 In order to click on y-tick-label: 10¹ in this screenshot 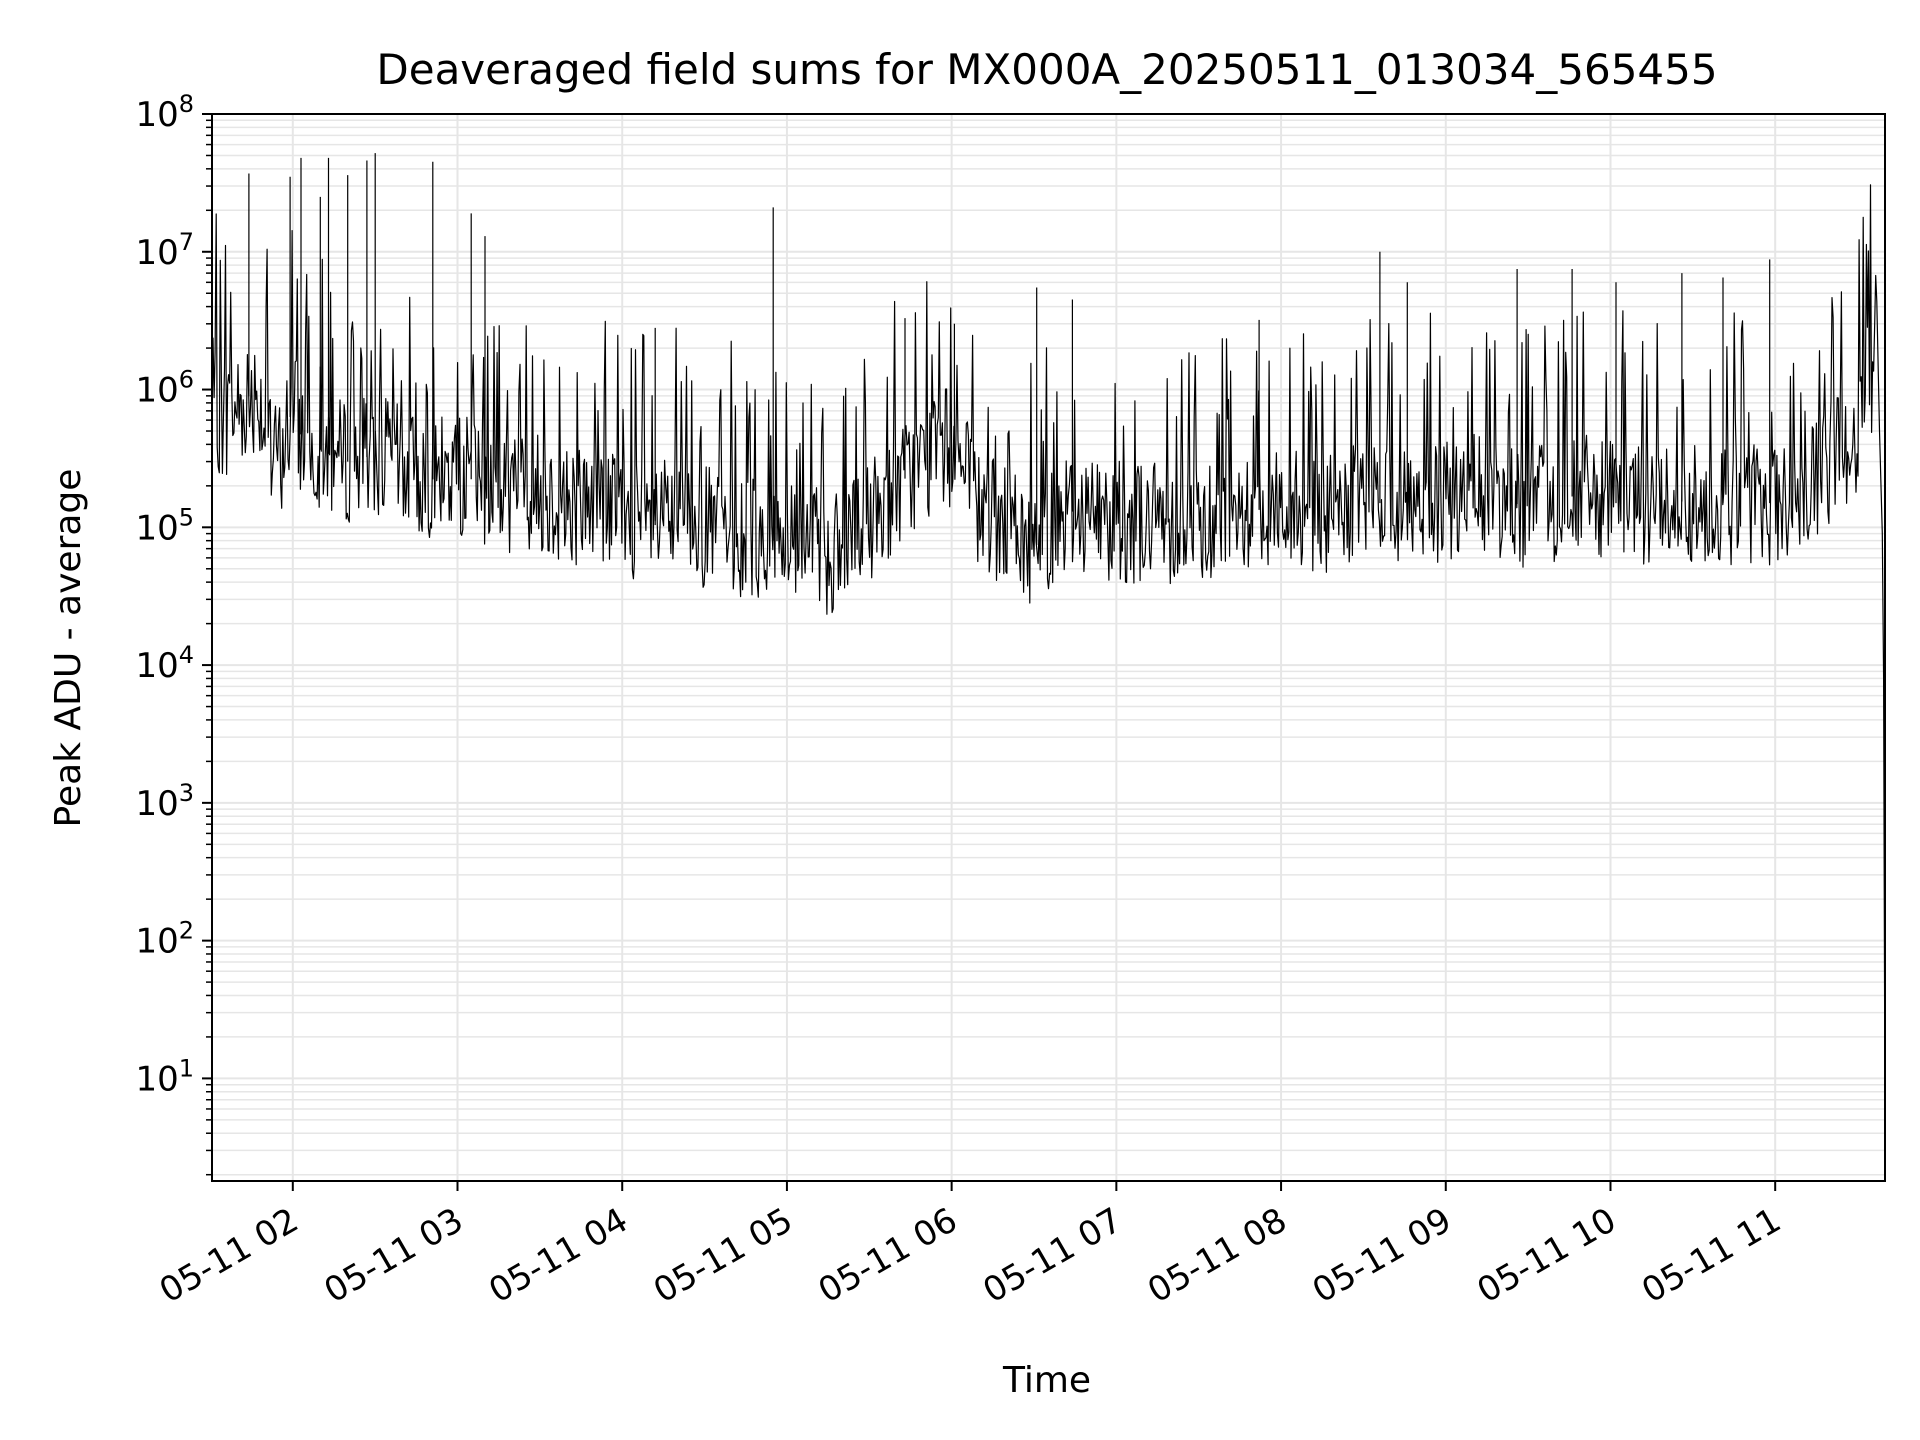, I will do `click(164, 1076)`.